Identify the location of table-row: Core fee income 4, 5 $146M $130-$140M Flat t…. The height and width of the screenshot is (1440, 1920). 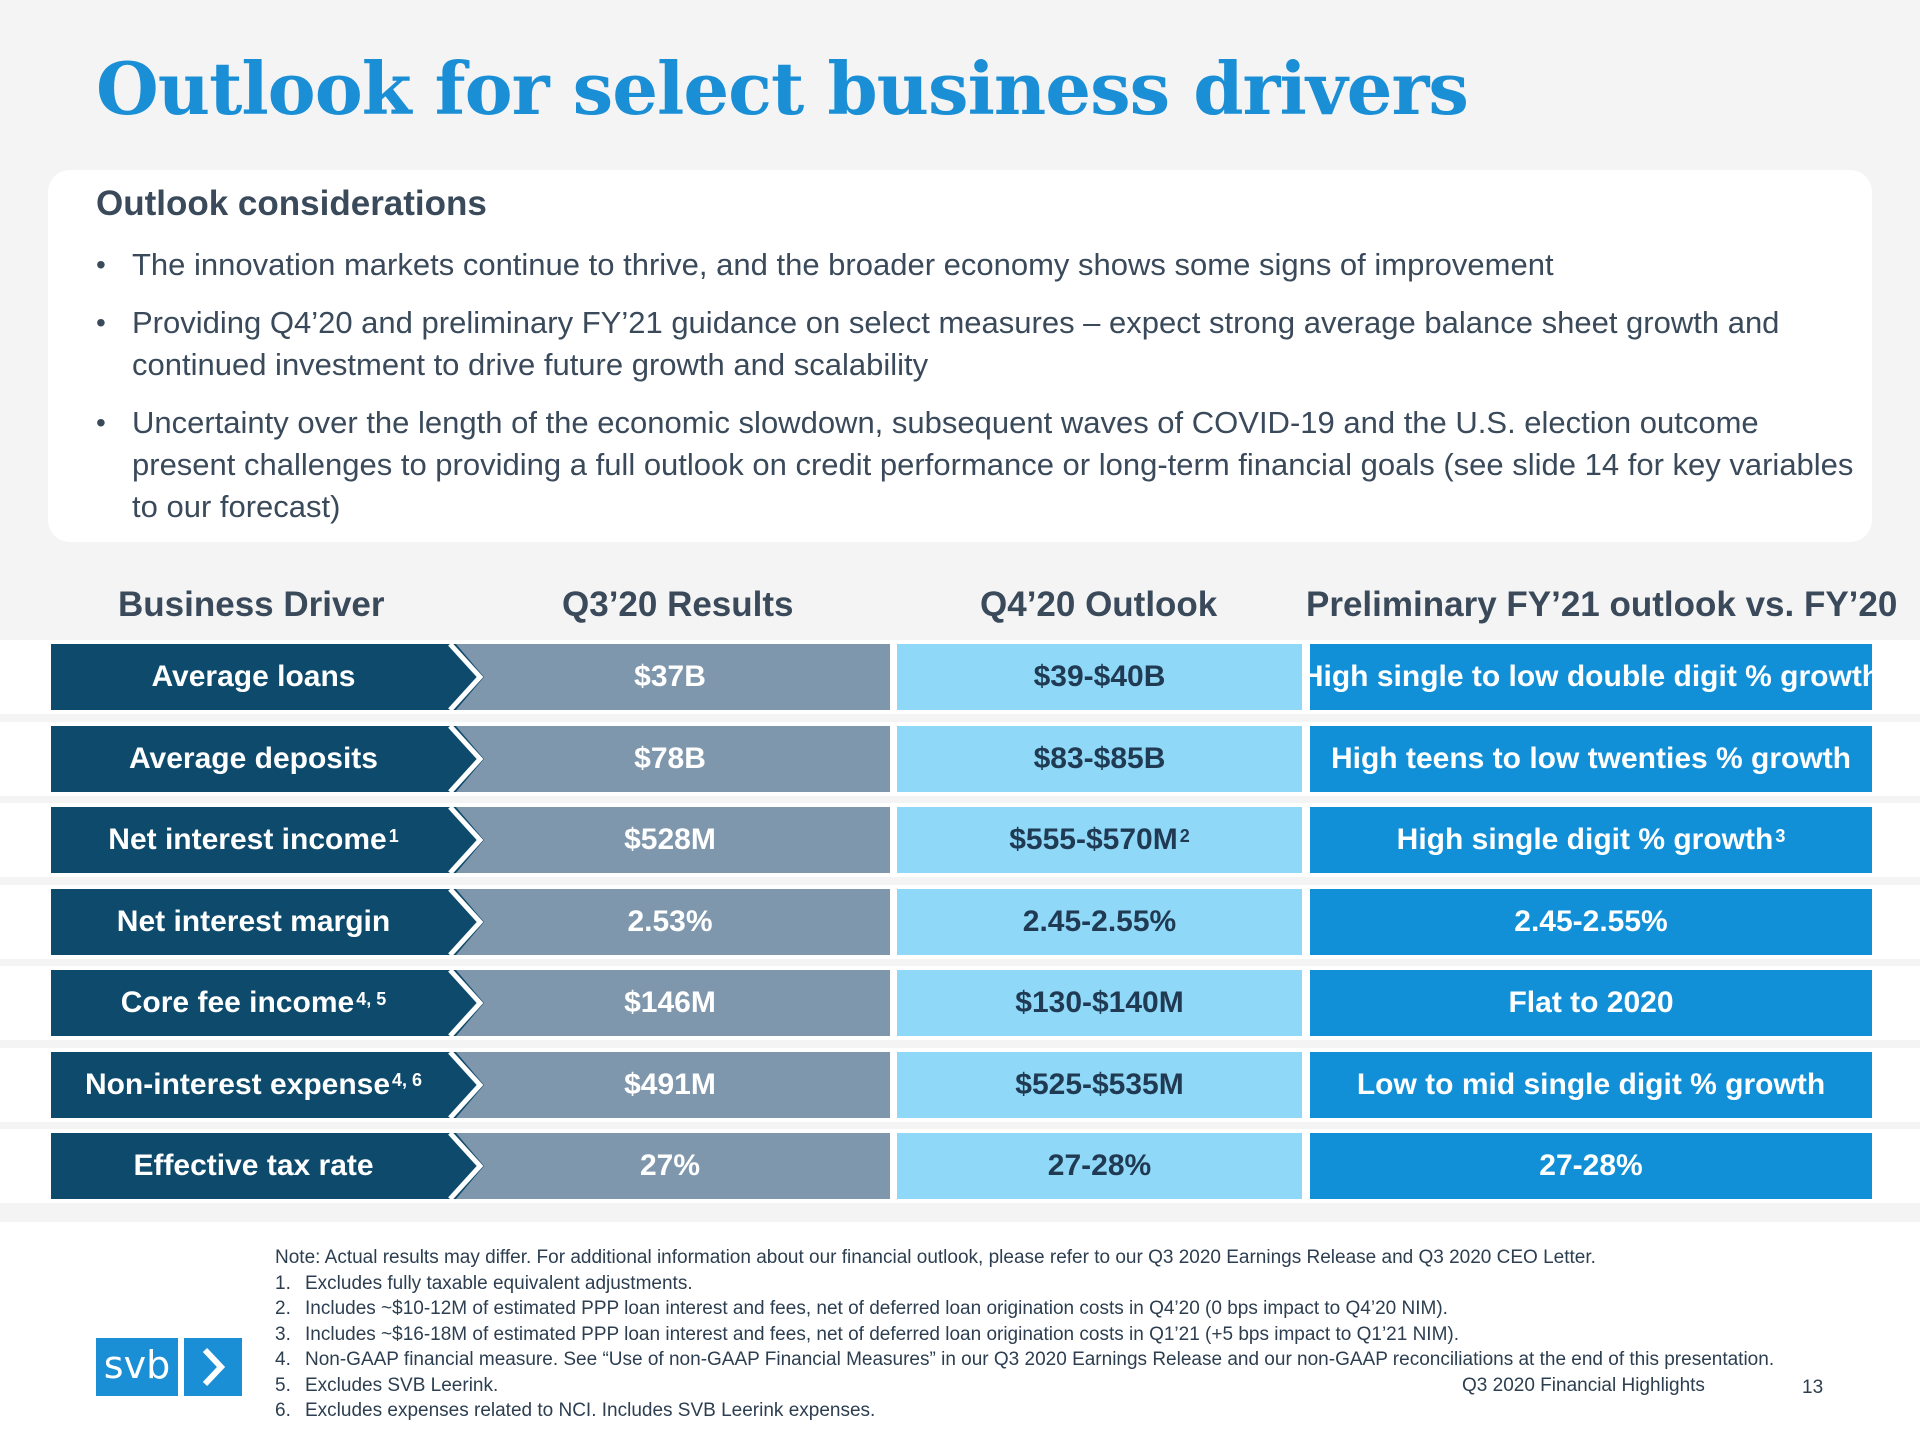
(960, 1003).